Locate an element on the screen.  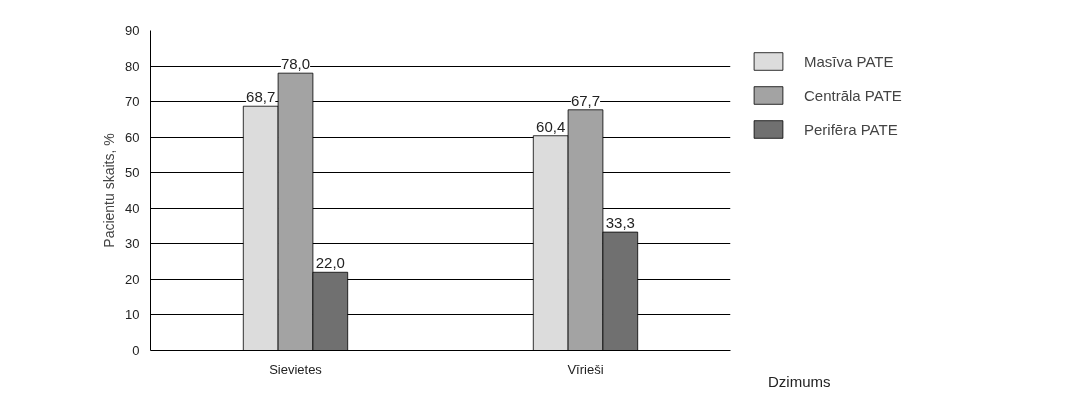
data-label: 60,4 is located at coordinates (551, 126).